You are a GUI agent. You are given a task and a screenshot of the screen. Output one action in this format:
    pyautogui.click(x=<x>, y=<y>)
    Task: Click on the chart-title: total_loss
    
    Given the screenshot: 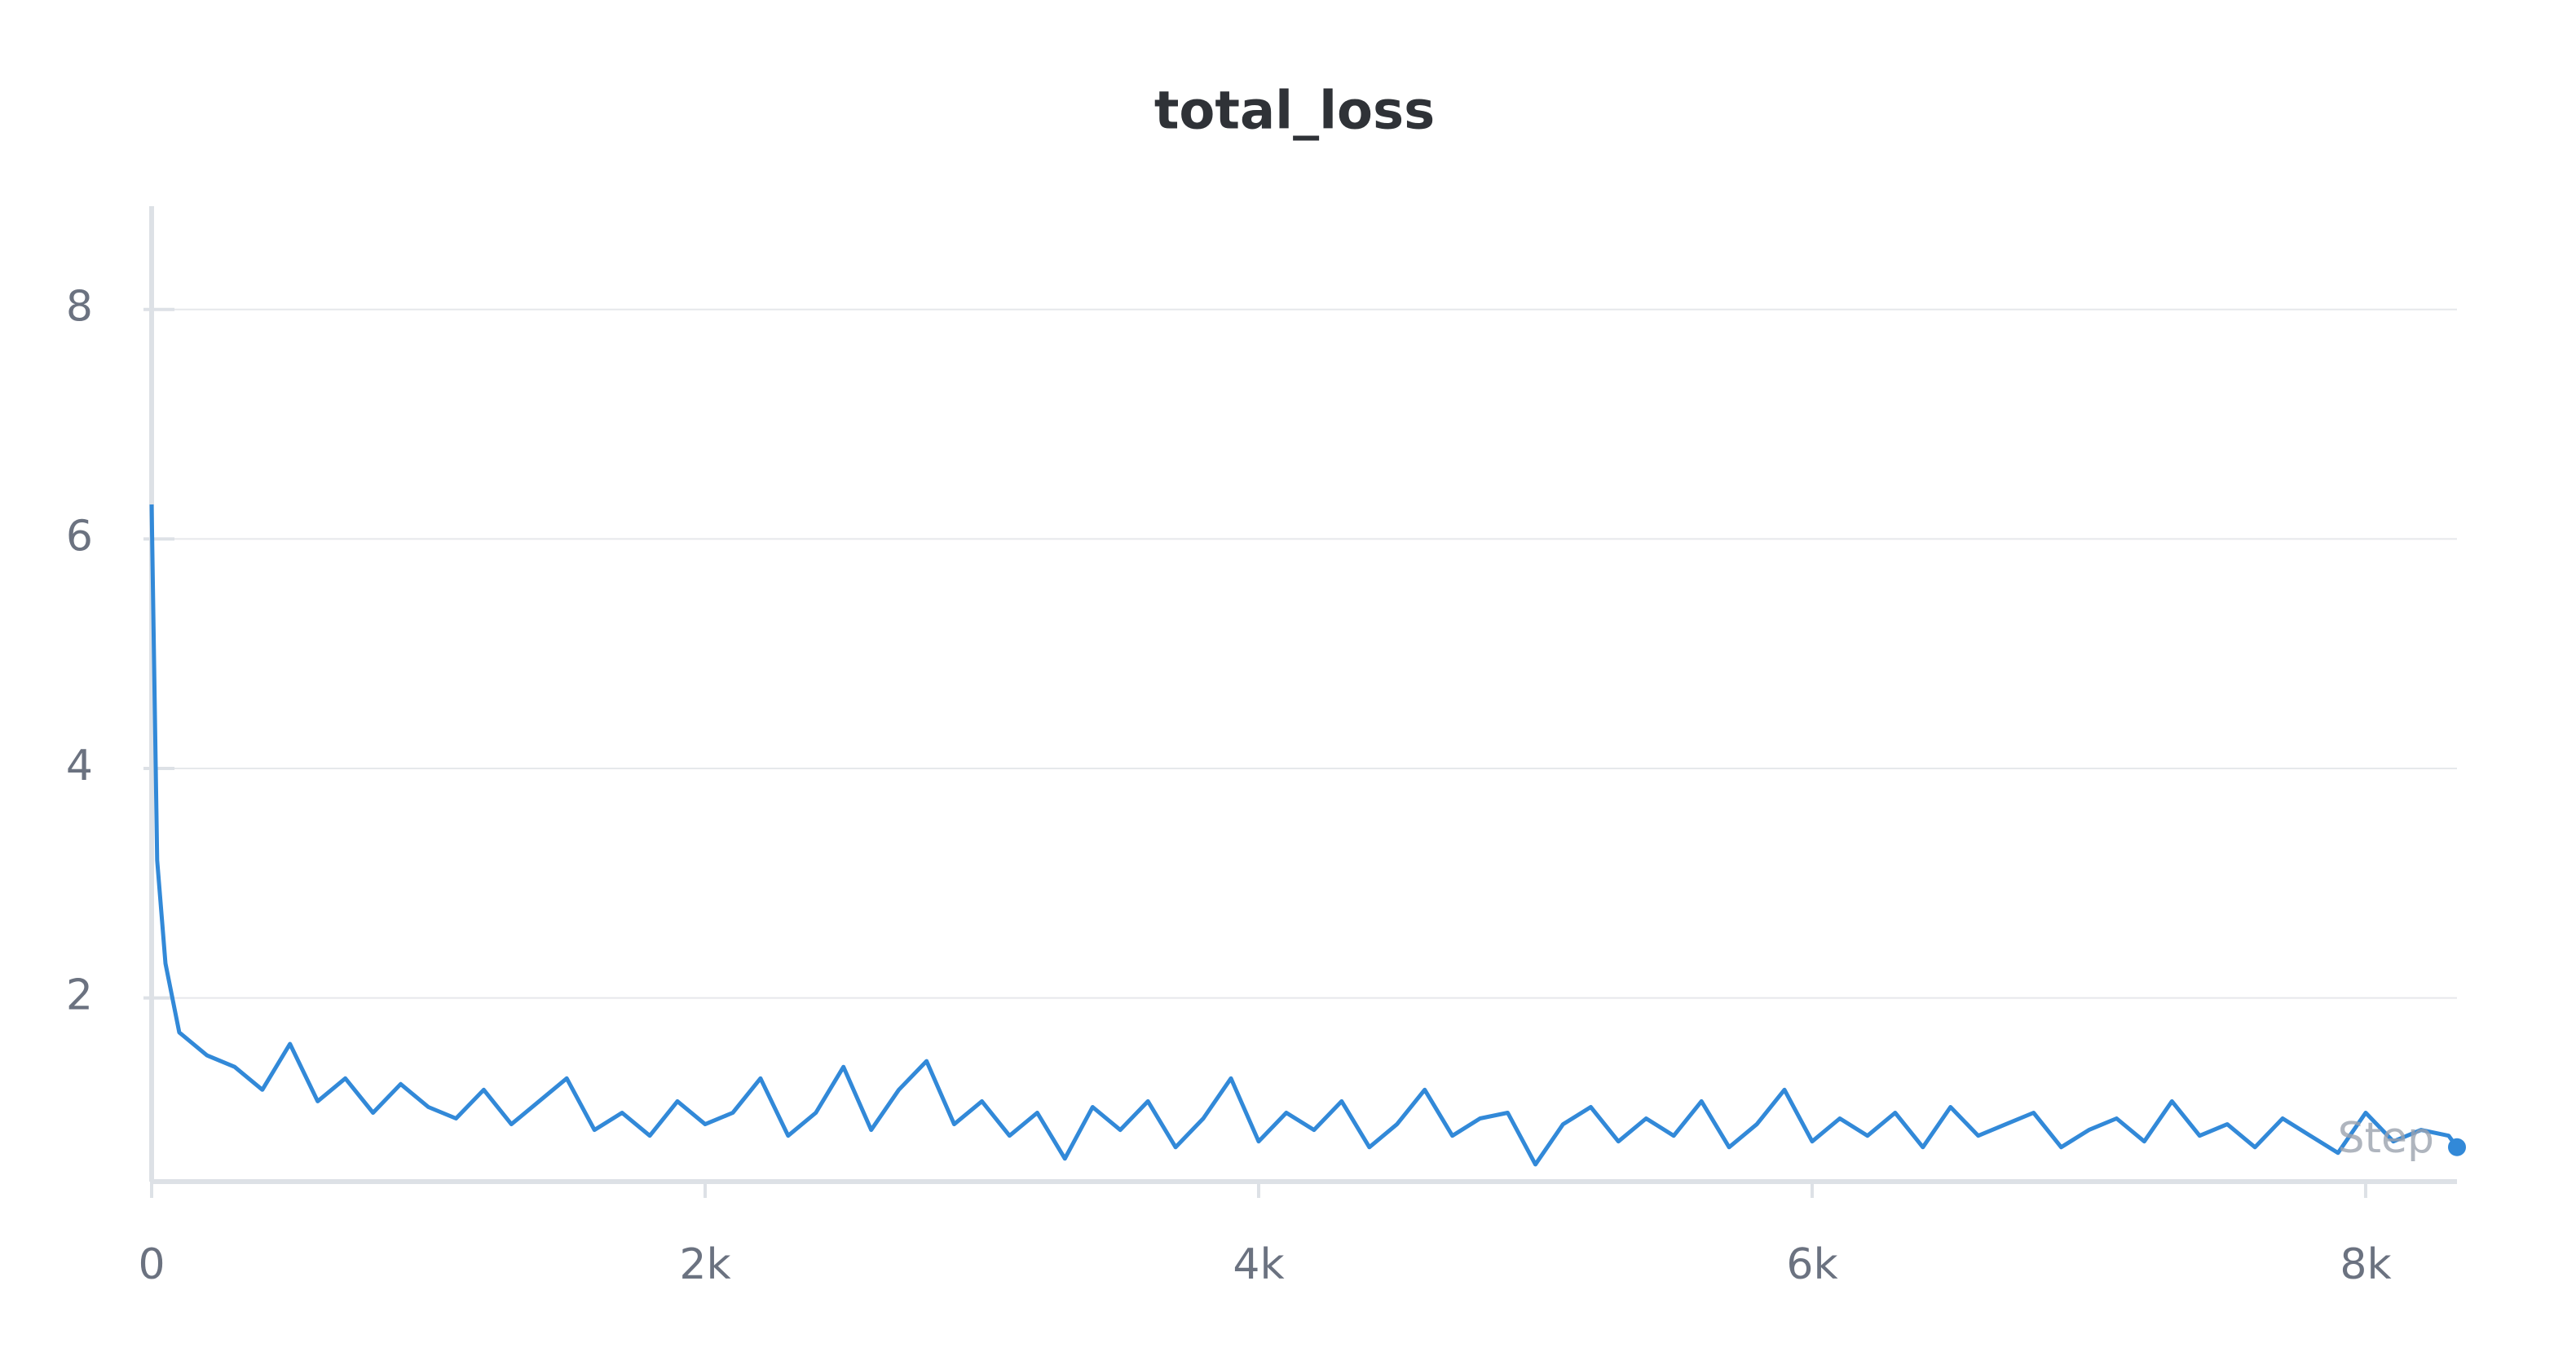 What is the action you would take?
    pyautogui.click(x=1294, y=111)
    